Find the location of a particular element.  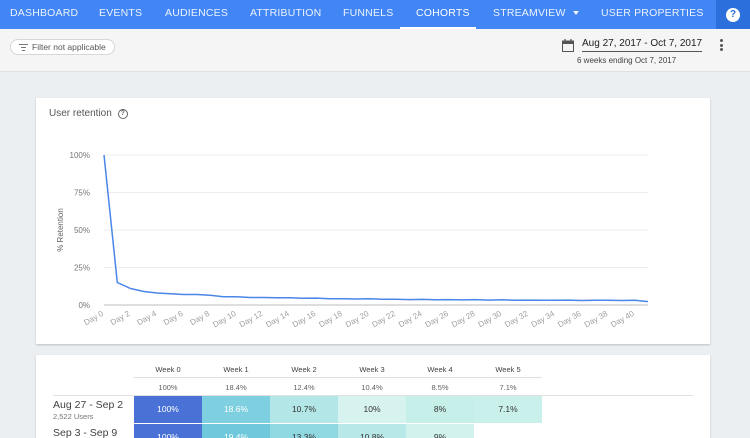

cohort-cell: 10% is located at coordinates (372, 409).